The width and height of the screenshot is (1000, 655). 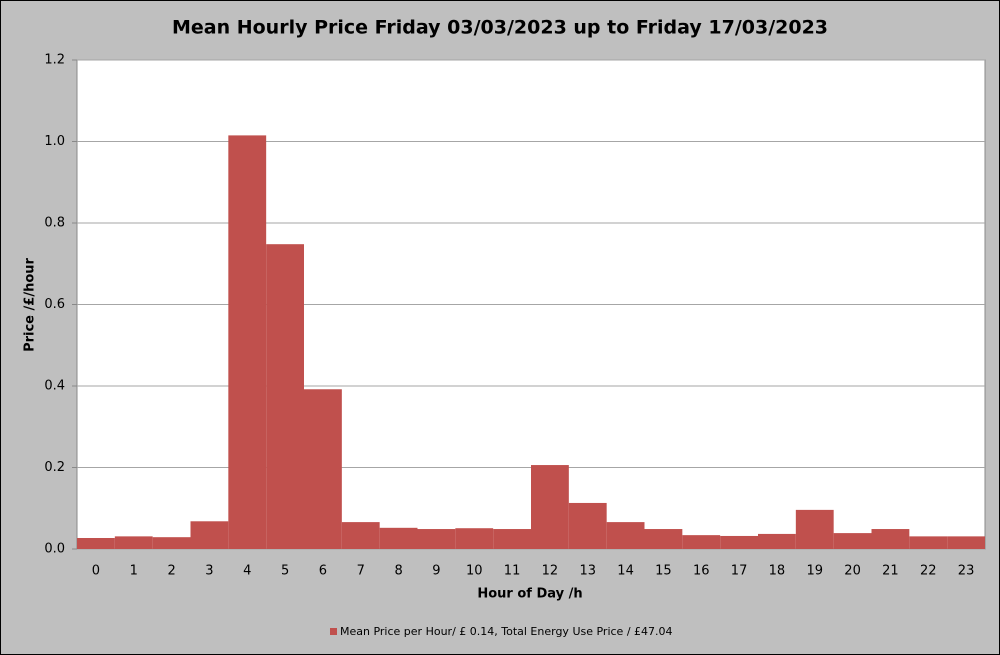 I want to click on x-tick-label: 19, so click(x=814, y=571).